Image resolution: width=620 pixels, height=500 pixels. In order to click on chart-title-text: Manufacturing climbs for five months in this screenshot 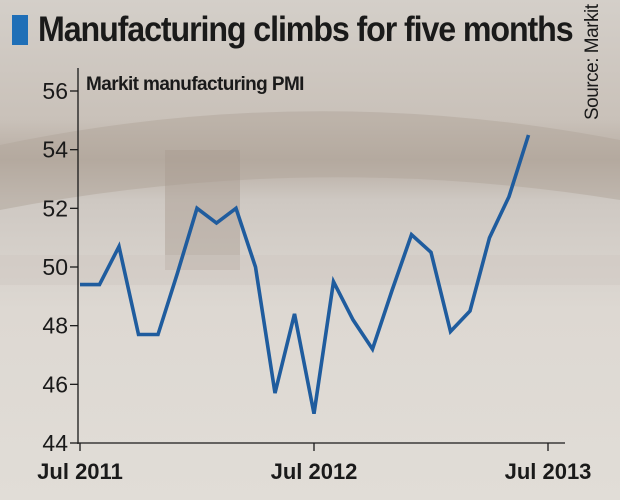, I will do `click(306, 29)`.